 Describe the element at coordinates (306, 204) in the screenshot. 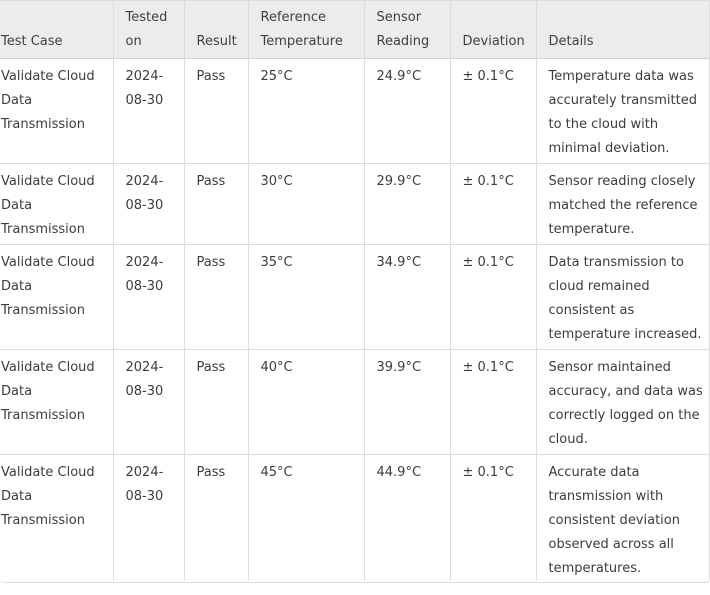

I see `cell-reference-temperature: 30°C` at that location.